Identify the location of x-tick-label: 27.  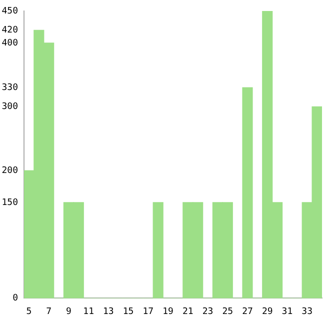
(247, 311).